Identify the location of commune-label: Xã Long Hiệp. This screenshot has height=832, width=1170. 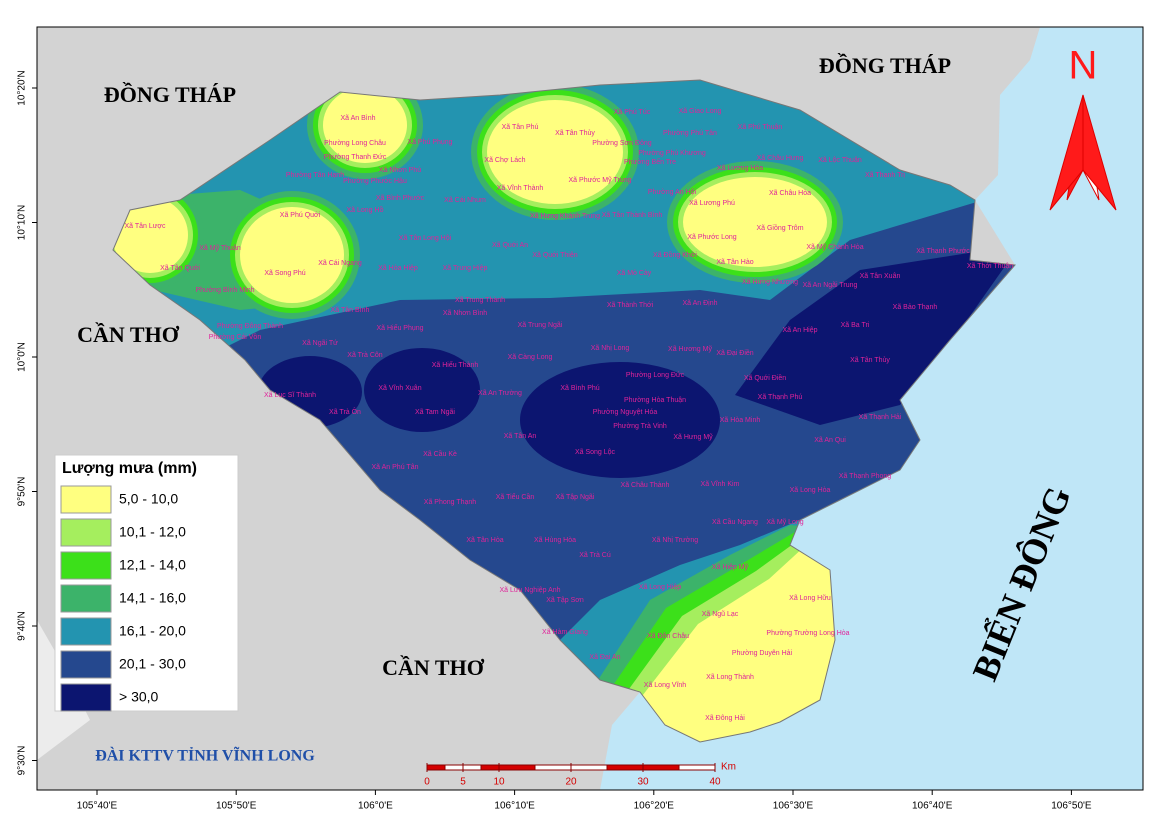
(660, 587).